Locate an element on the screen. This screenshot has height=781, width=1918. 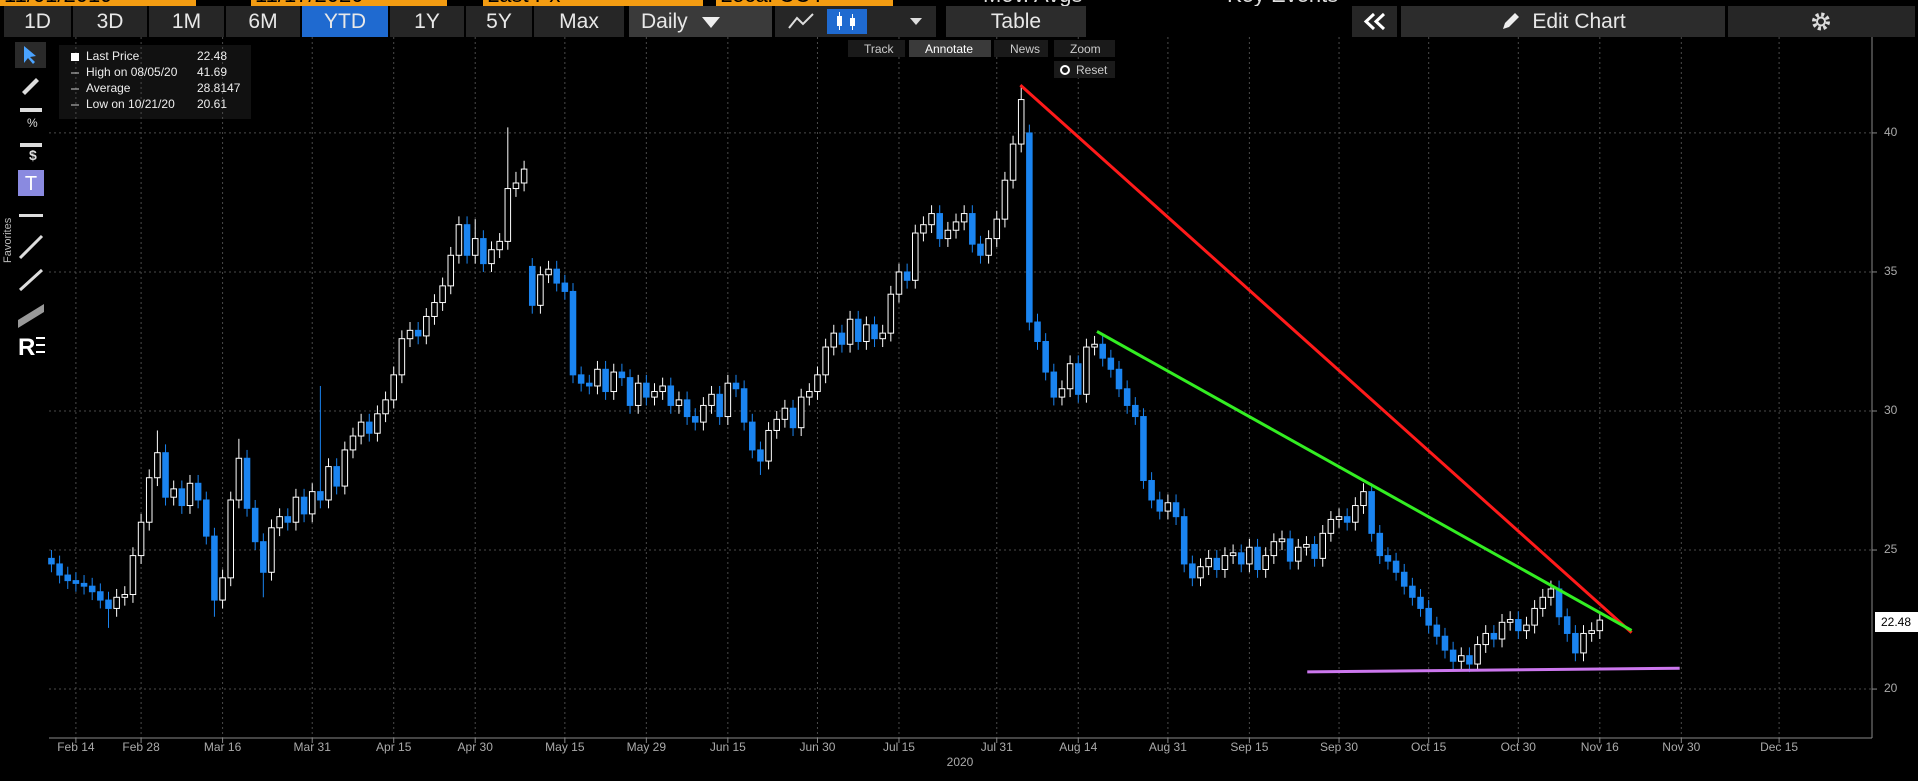
range-button: 5Y is located at coordinates (499, 21).